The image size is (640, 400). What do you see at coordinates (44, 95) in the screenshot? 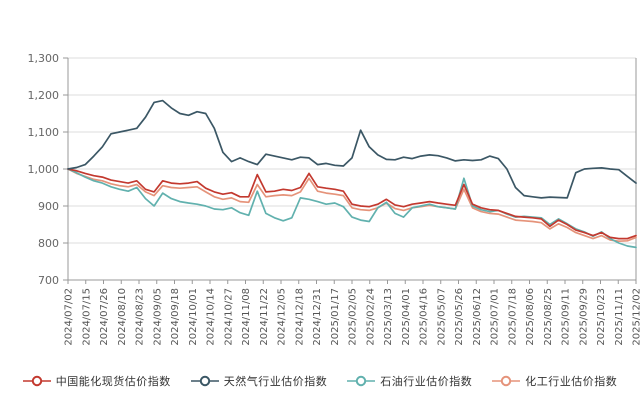
I see `y-axis-tick-label: 1,200` at bounding box center [44, 95].